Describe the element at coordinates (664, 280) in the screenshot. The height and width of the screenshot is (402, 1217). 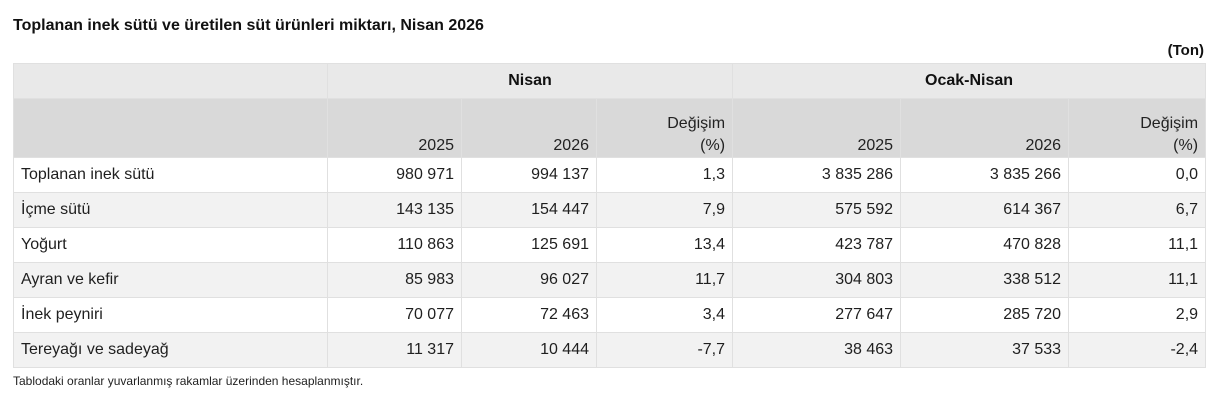
I see `cell-value: 11,7` at that location.